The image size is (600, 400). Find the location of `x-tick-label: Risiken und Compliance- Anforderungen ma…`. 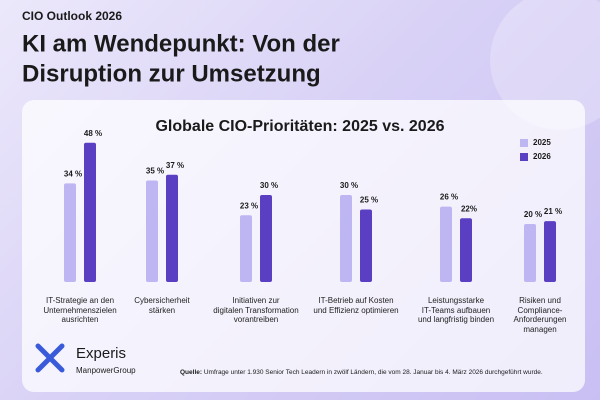

x-tick-label: Risiken und Compliance- Anforderungen ma… is located at coordinates (540, 315).